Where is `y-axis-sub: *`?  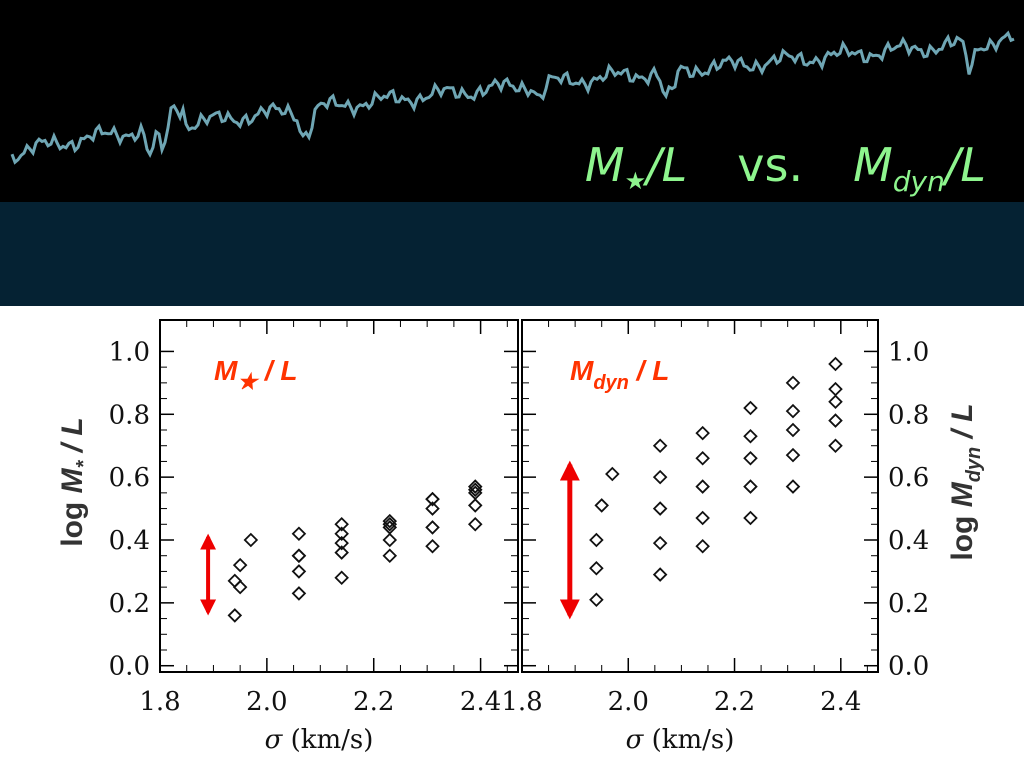
y-axis-sub: * is located at coordinates (84, 463).